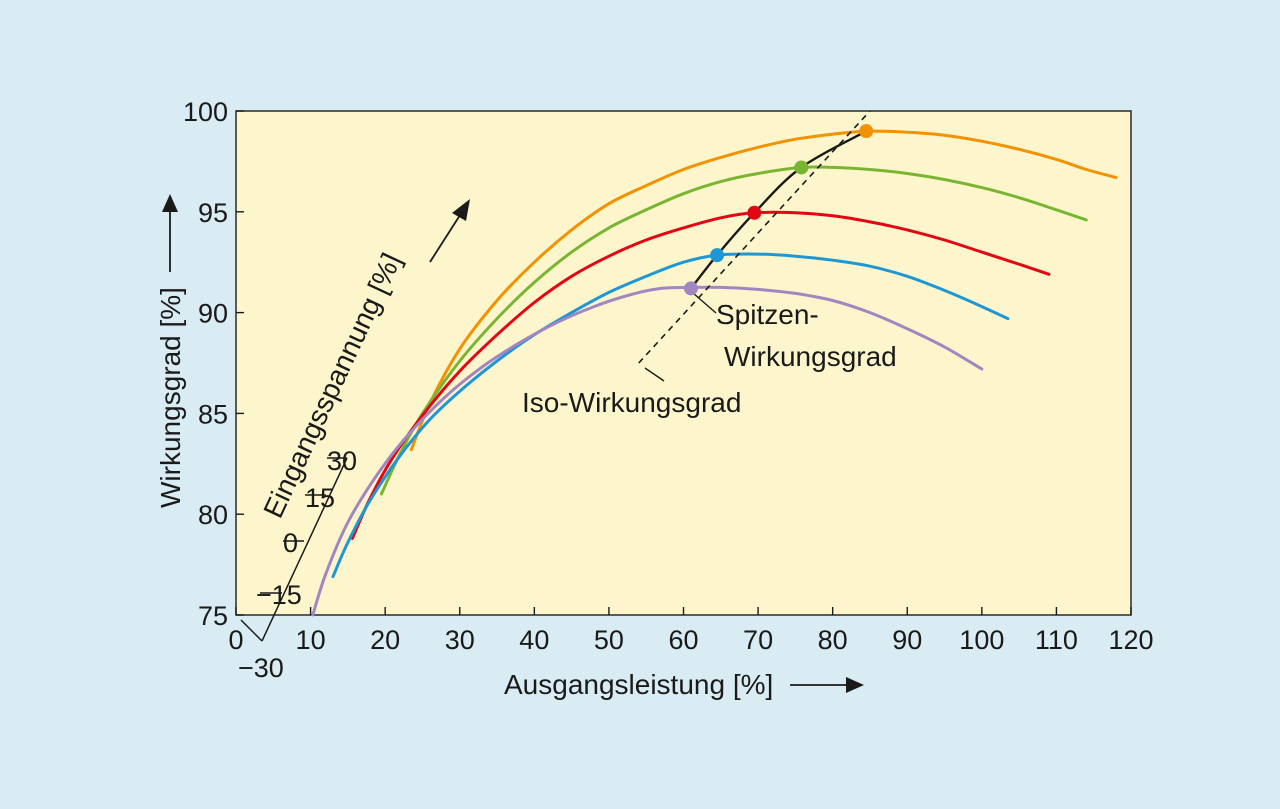 Image resolution: width=1280 pixels, height=809 pixels. I want to click on x-tick-label: 10, so click(311, 640).